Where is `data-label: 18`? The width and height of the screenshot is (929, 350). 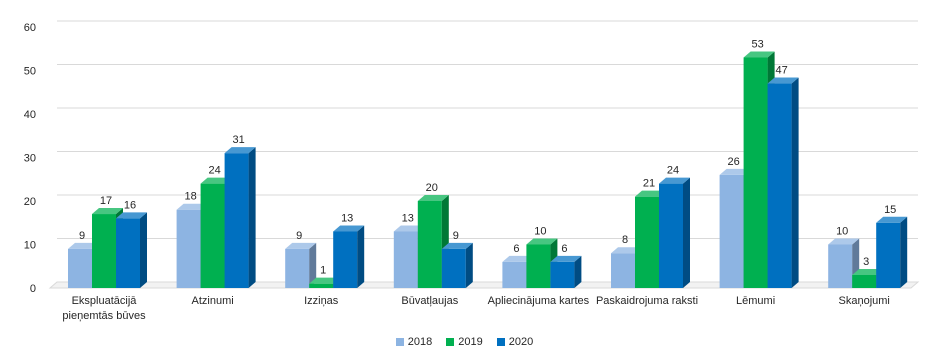 data-label: 18 is located at coordinates (190, 197).